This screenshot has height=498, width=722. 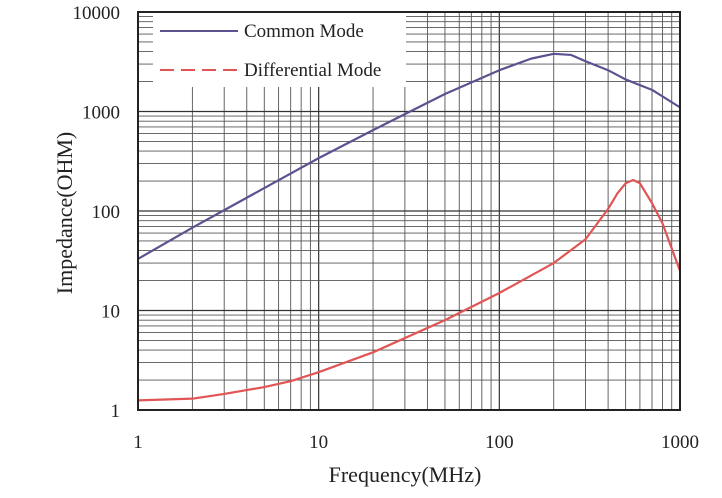 What do you see at coordinates (416, 442) in the screenshot?
I see `x-tick-labels: 1 10 100 1000` at bounding box center [416, 442].